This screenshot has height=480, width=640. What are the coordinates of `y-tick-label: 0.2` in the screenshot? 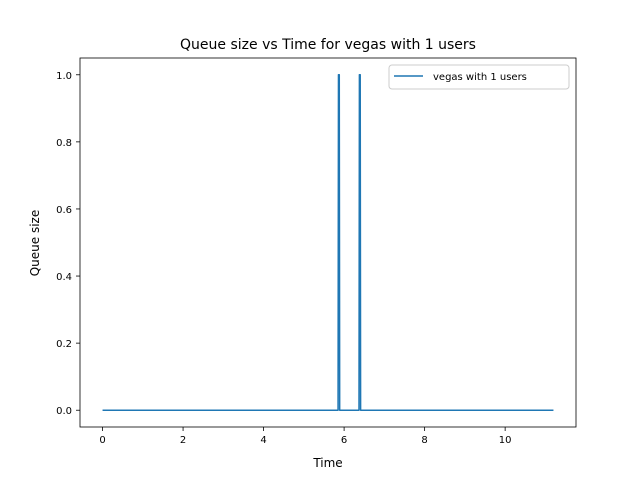 It's located at (64, 344).